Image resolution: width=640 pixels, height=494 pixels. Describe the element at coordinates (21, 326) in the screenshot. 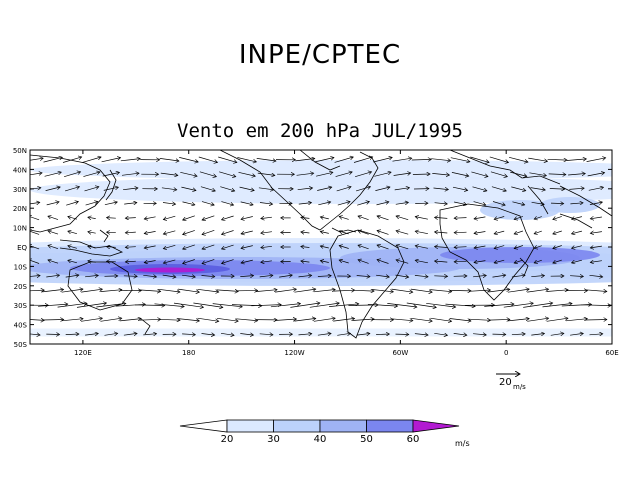

I see `lat-label: 40S` at that location.